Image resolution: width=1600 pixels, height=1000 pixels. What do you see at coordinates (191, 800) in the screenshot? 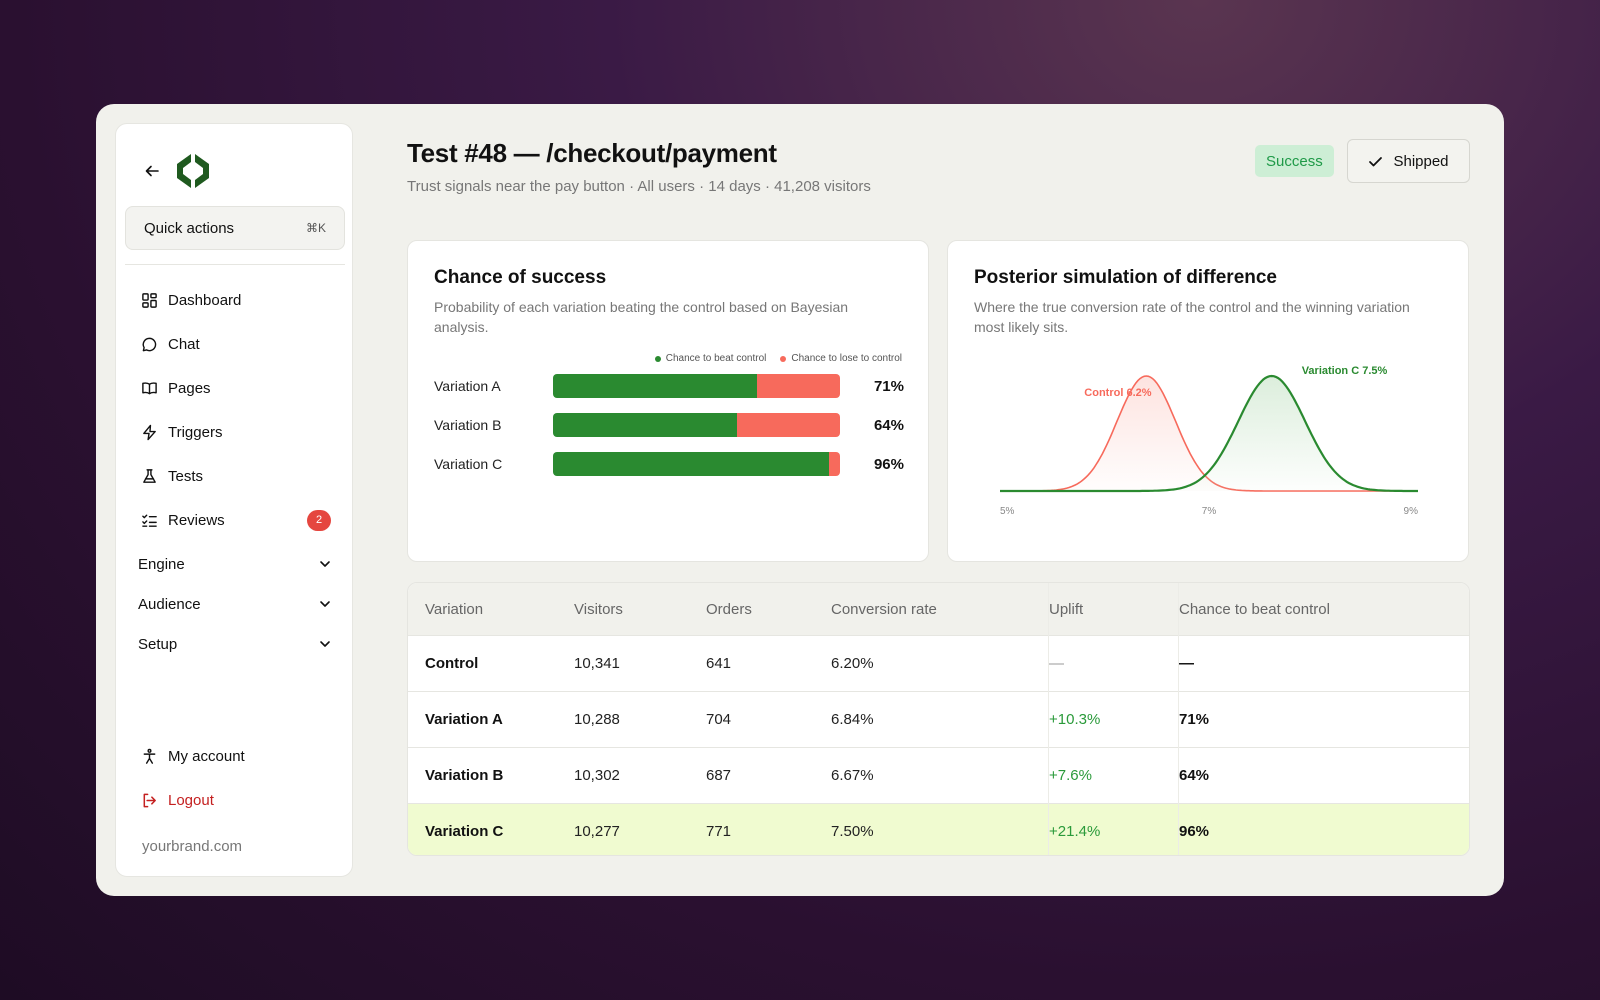
I see `logout-label: Logout` at bounding box center [191, 800].